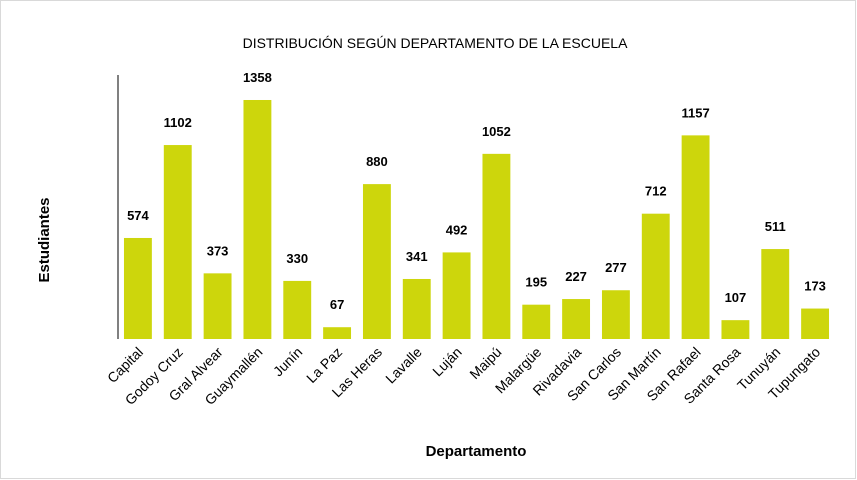  Describe the element at coordinates (656, 191) in the screenshot. I see `data-label: 712` at that location.